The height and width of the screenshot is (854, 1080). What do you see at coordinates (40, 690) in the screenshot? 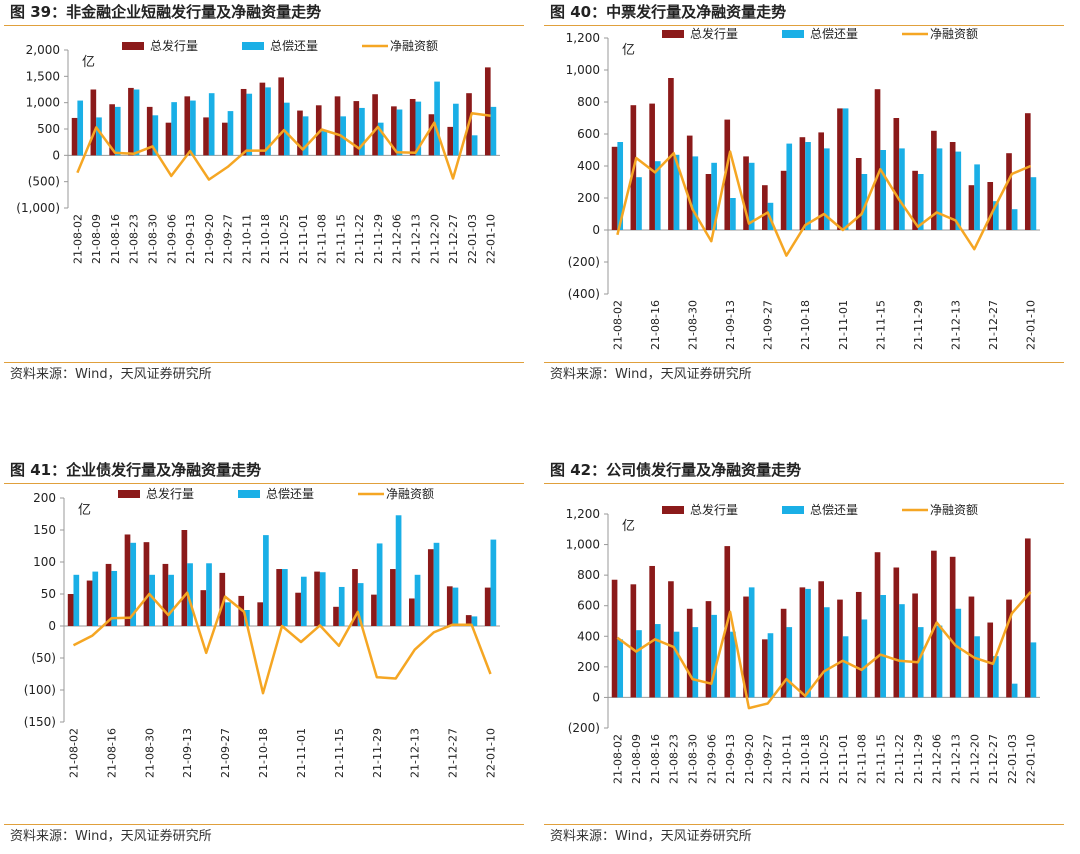
I see `y-tick-label: (100)` at bounding box center [40, 690].